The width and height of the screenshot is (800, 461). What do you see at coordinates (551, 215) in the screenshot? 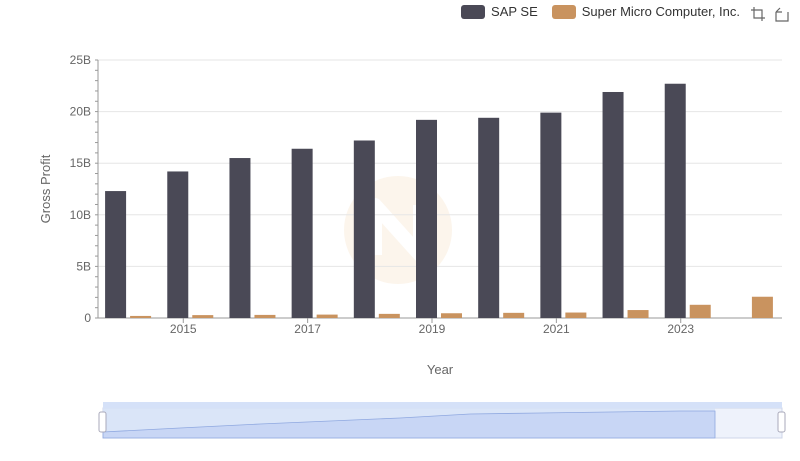
I see `bar-sap-2021` at bounding box center [551, 215].